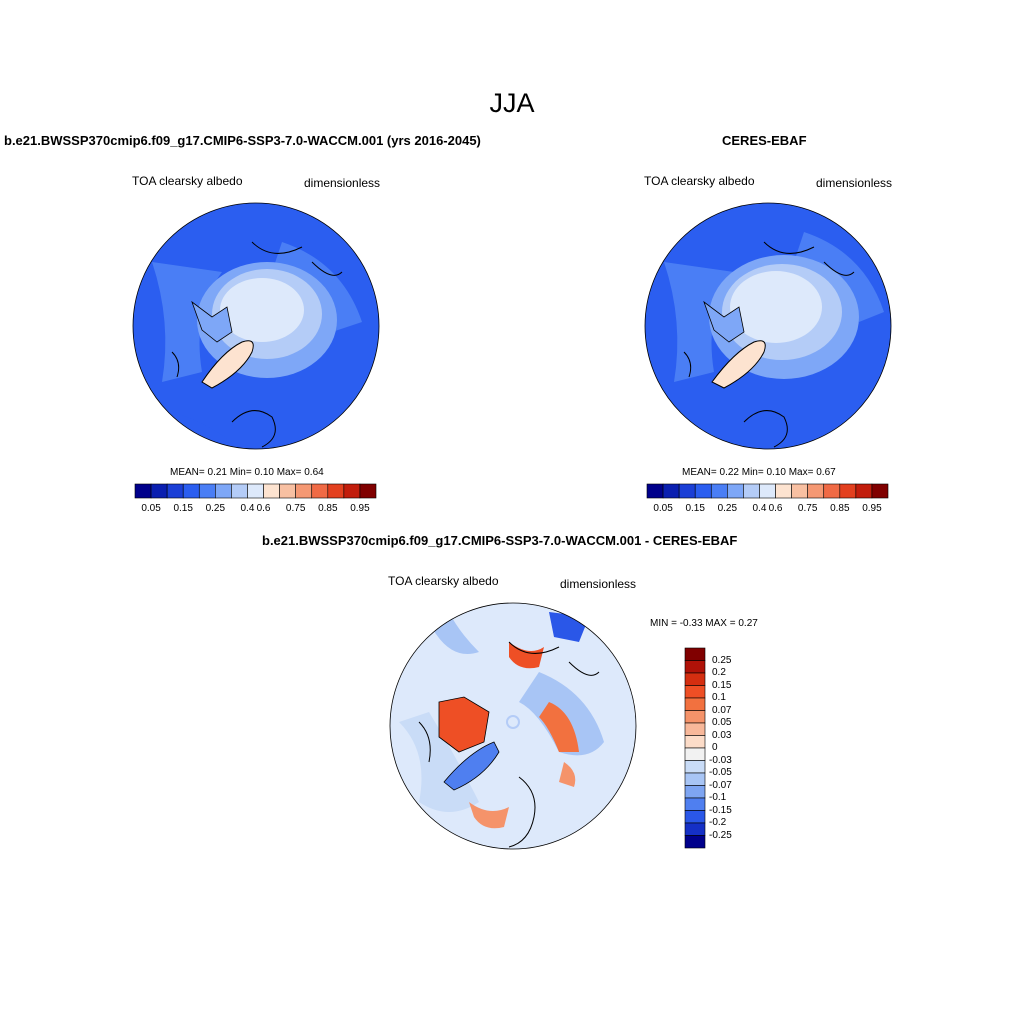  What do you see at coordinates (719, 697) in the screenshot?
I see `colorbar-tick-label: 0.1` at bounding box center [719, 697].